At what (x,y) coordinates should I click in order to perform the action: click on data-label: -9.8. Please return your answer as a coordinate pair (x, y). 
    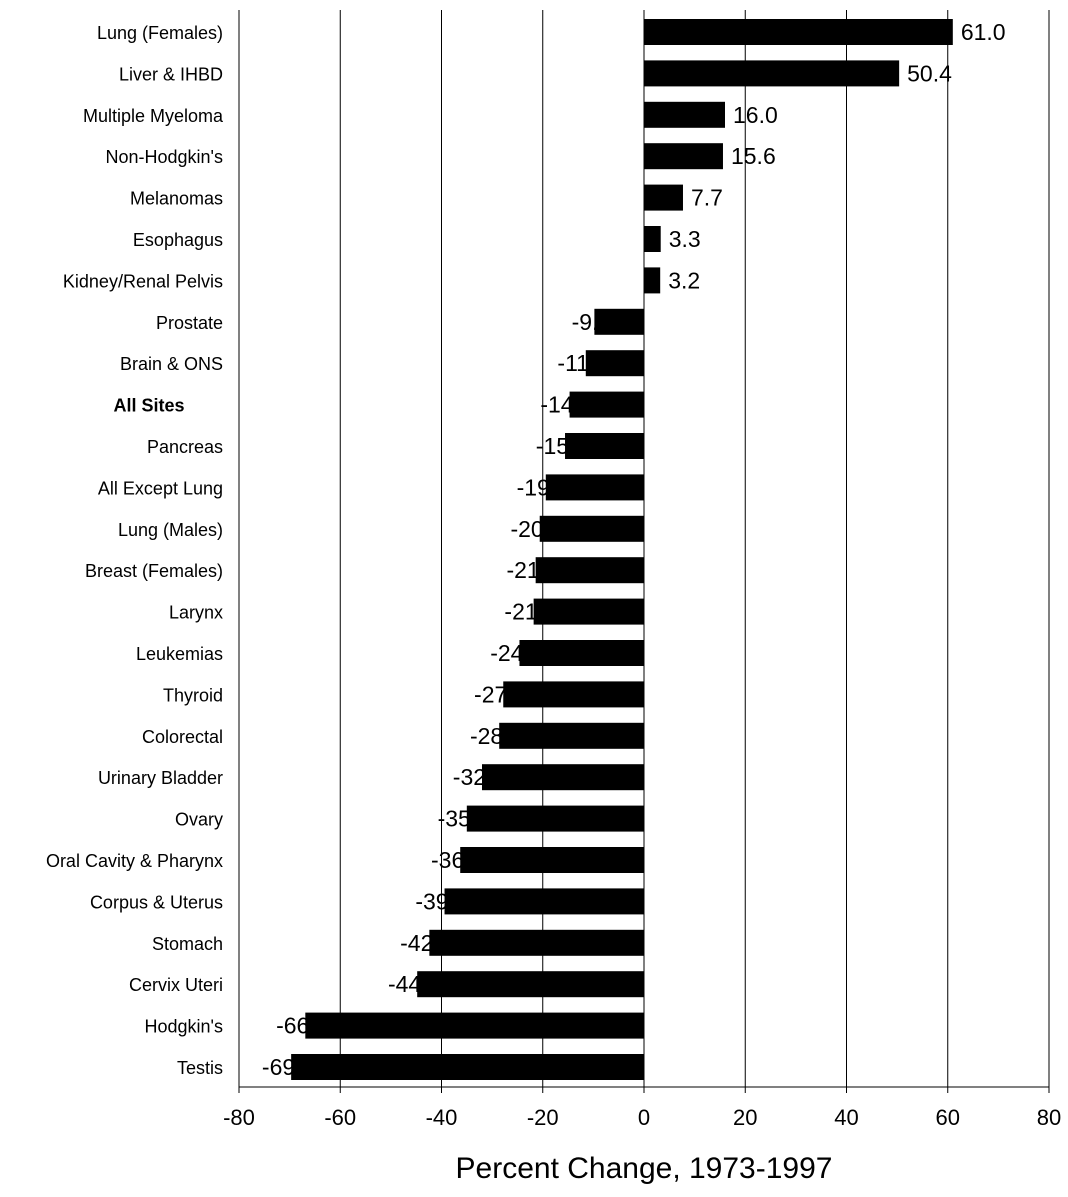
    Looking at the image, I should click on (592, 322).